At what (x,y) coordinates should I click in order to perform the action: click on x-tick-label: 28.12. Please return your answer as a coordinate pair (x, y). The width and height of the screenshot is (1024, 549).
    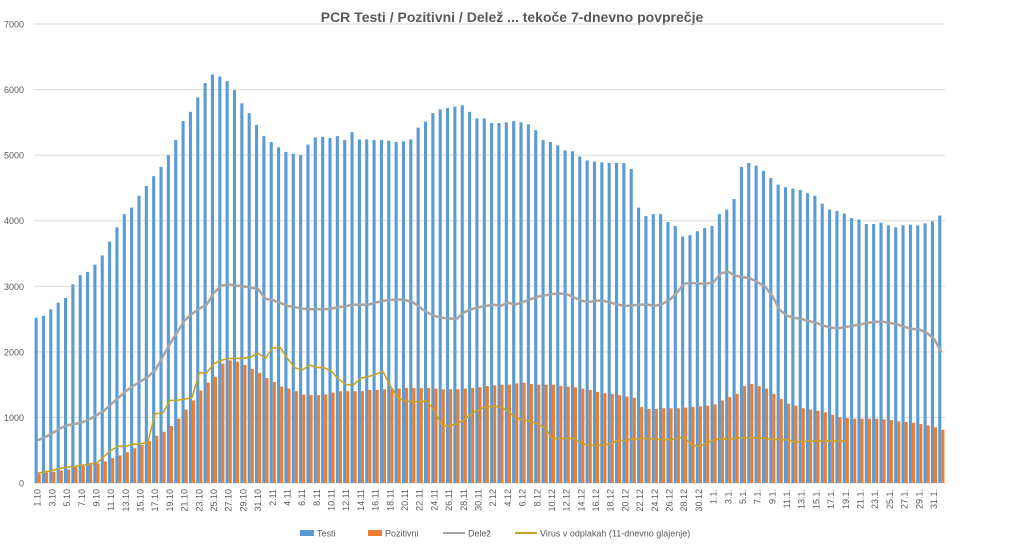
    Looking at the image, I should click on (684, 500).